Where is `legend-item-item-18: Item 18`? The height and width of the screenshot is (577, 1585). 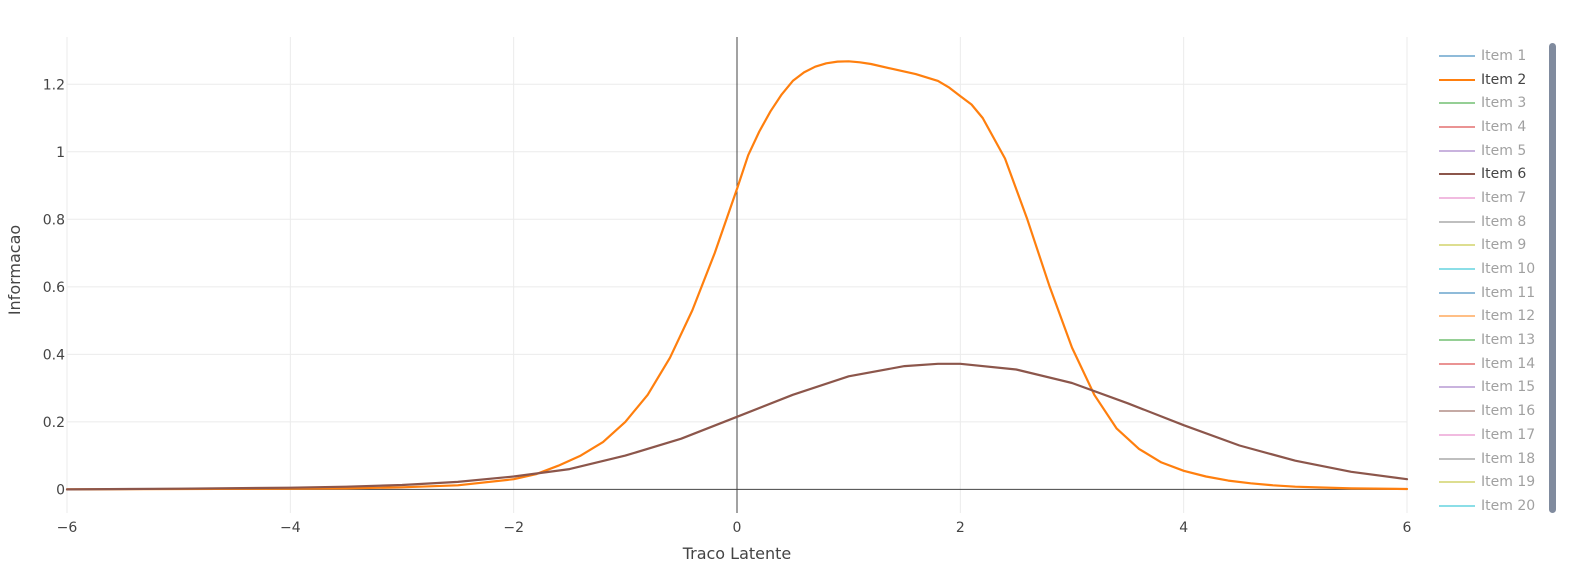 legend-item-item-18: Item 18 is located at coordinates (1491, 459).